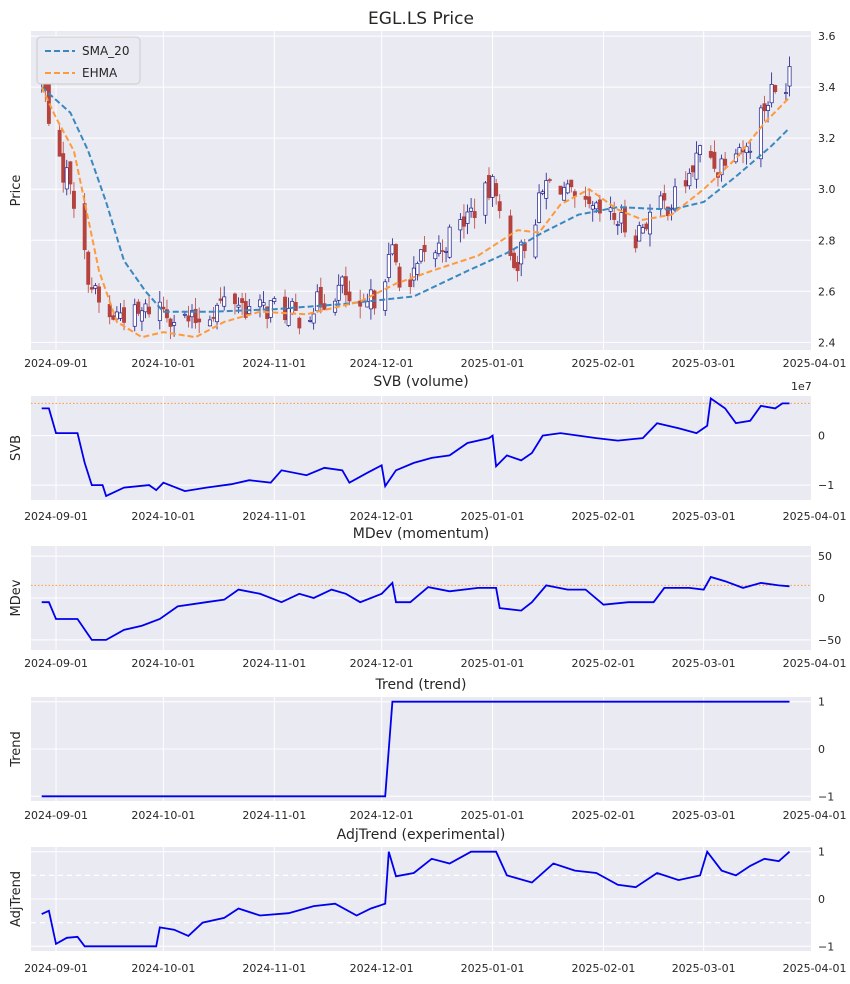 This screenshot has height=984, width=850. What do you see at coordinates (493, 363) in the screenshot?
I see `price-xtick-label: 2025-01-01` at bounding box center [493, 363].